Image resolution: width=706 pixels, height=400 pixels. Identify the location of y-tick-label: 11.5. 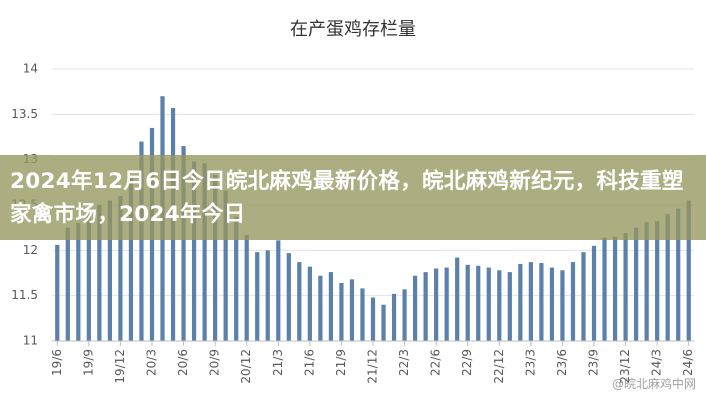
(24, 295).